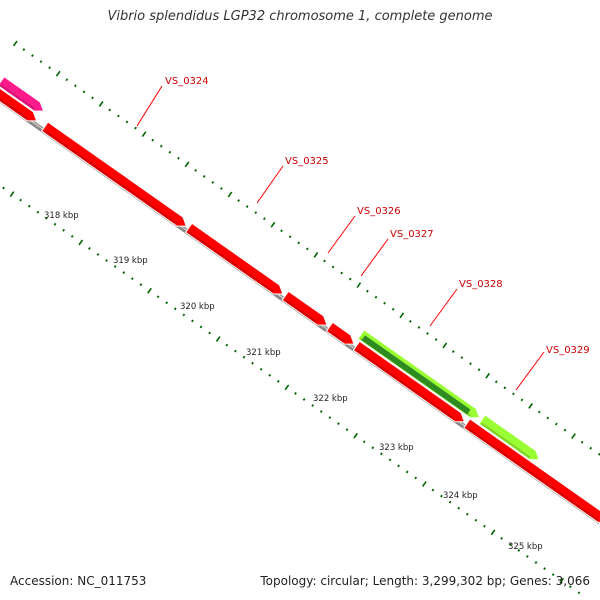 This screenshot has height=600, width=600. What do you see at coordinates (396, 448) in the screenshot?
I see `kbp-label-323: 323 kbp` at bounding box center [396, 448].